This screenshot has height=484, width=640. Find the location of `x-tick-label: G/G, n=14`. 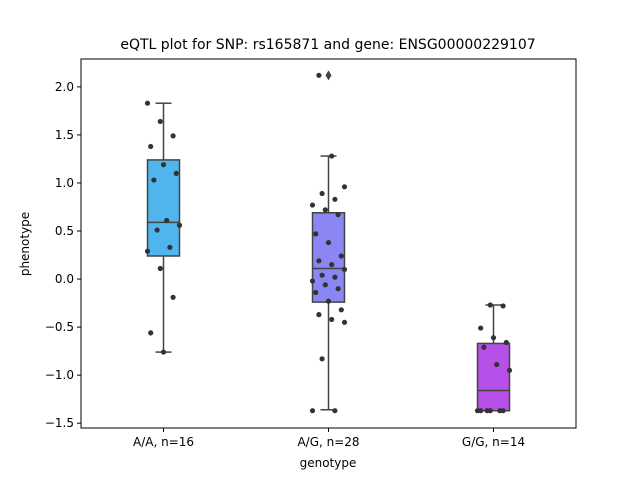

x-tick-label: G/G, n=14 is located at coordinates (493, 442).